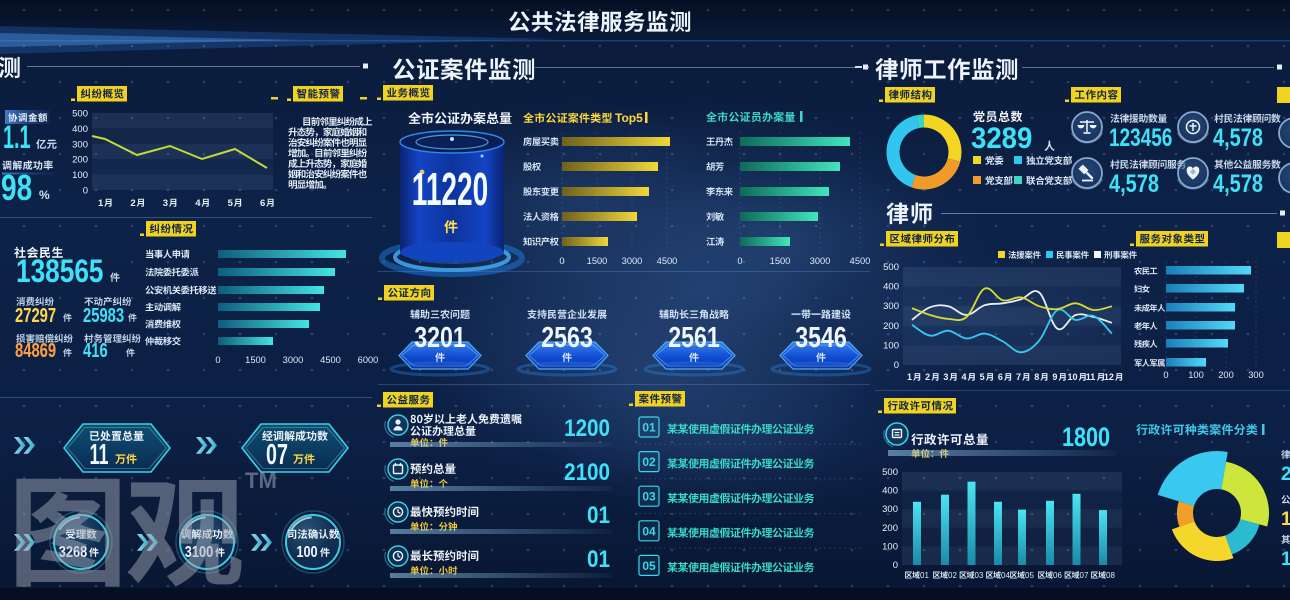  Describe the element at coordinates (368, 360) in the screenshot. I see `svg-text: 6000` at that location.